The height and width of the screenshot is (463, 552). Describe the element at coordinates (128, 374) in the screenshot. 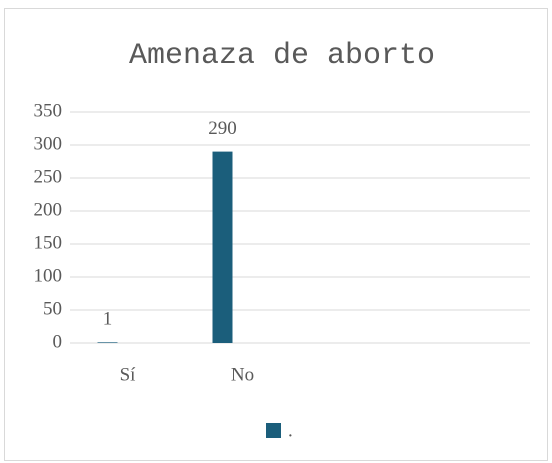

I see `x-tick-label: Sí` at that location.